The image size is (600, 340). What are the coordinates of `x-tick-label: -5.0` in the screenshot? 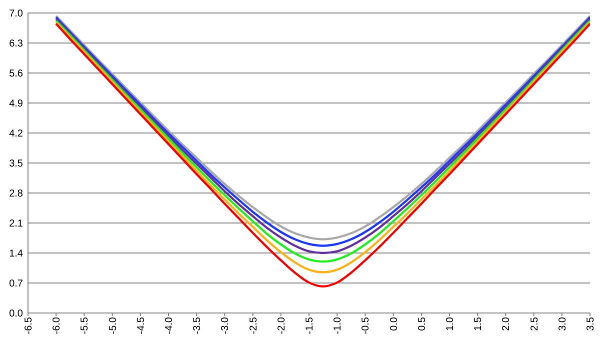 It's located at (113, 325).